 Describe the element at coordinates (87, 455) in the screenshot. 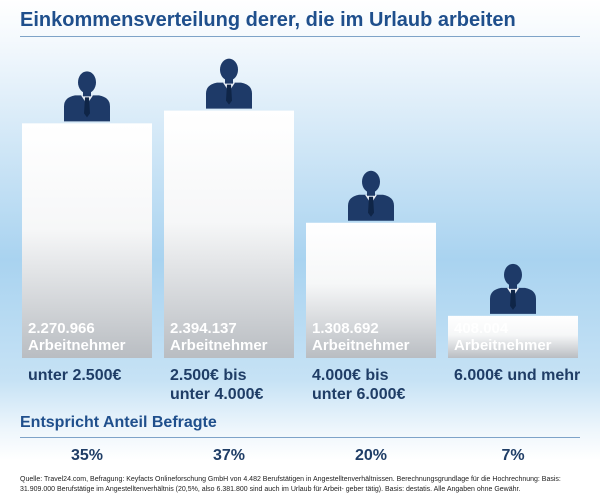

I see `share-value: 35%` at that location.